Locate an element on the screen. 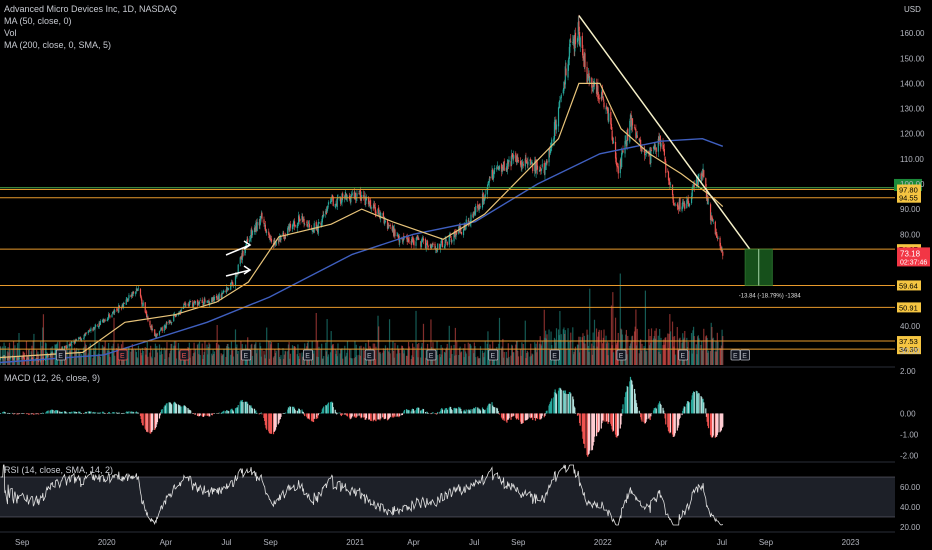 The width and height of the screenshot is (932, 550). currency-label: USD is located at coordinates (912, 9).